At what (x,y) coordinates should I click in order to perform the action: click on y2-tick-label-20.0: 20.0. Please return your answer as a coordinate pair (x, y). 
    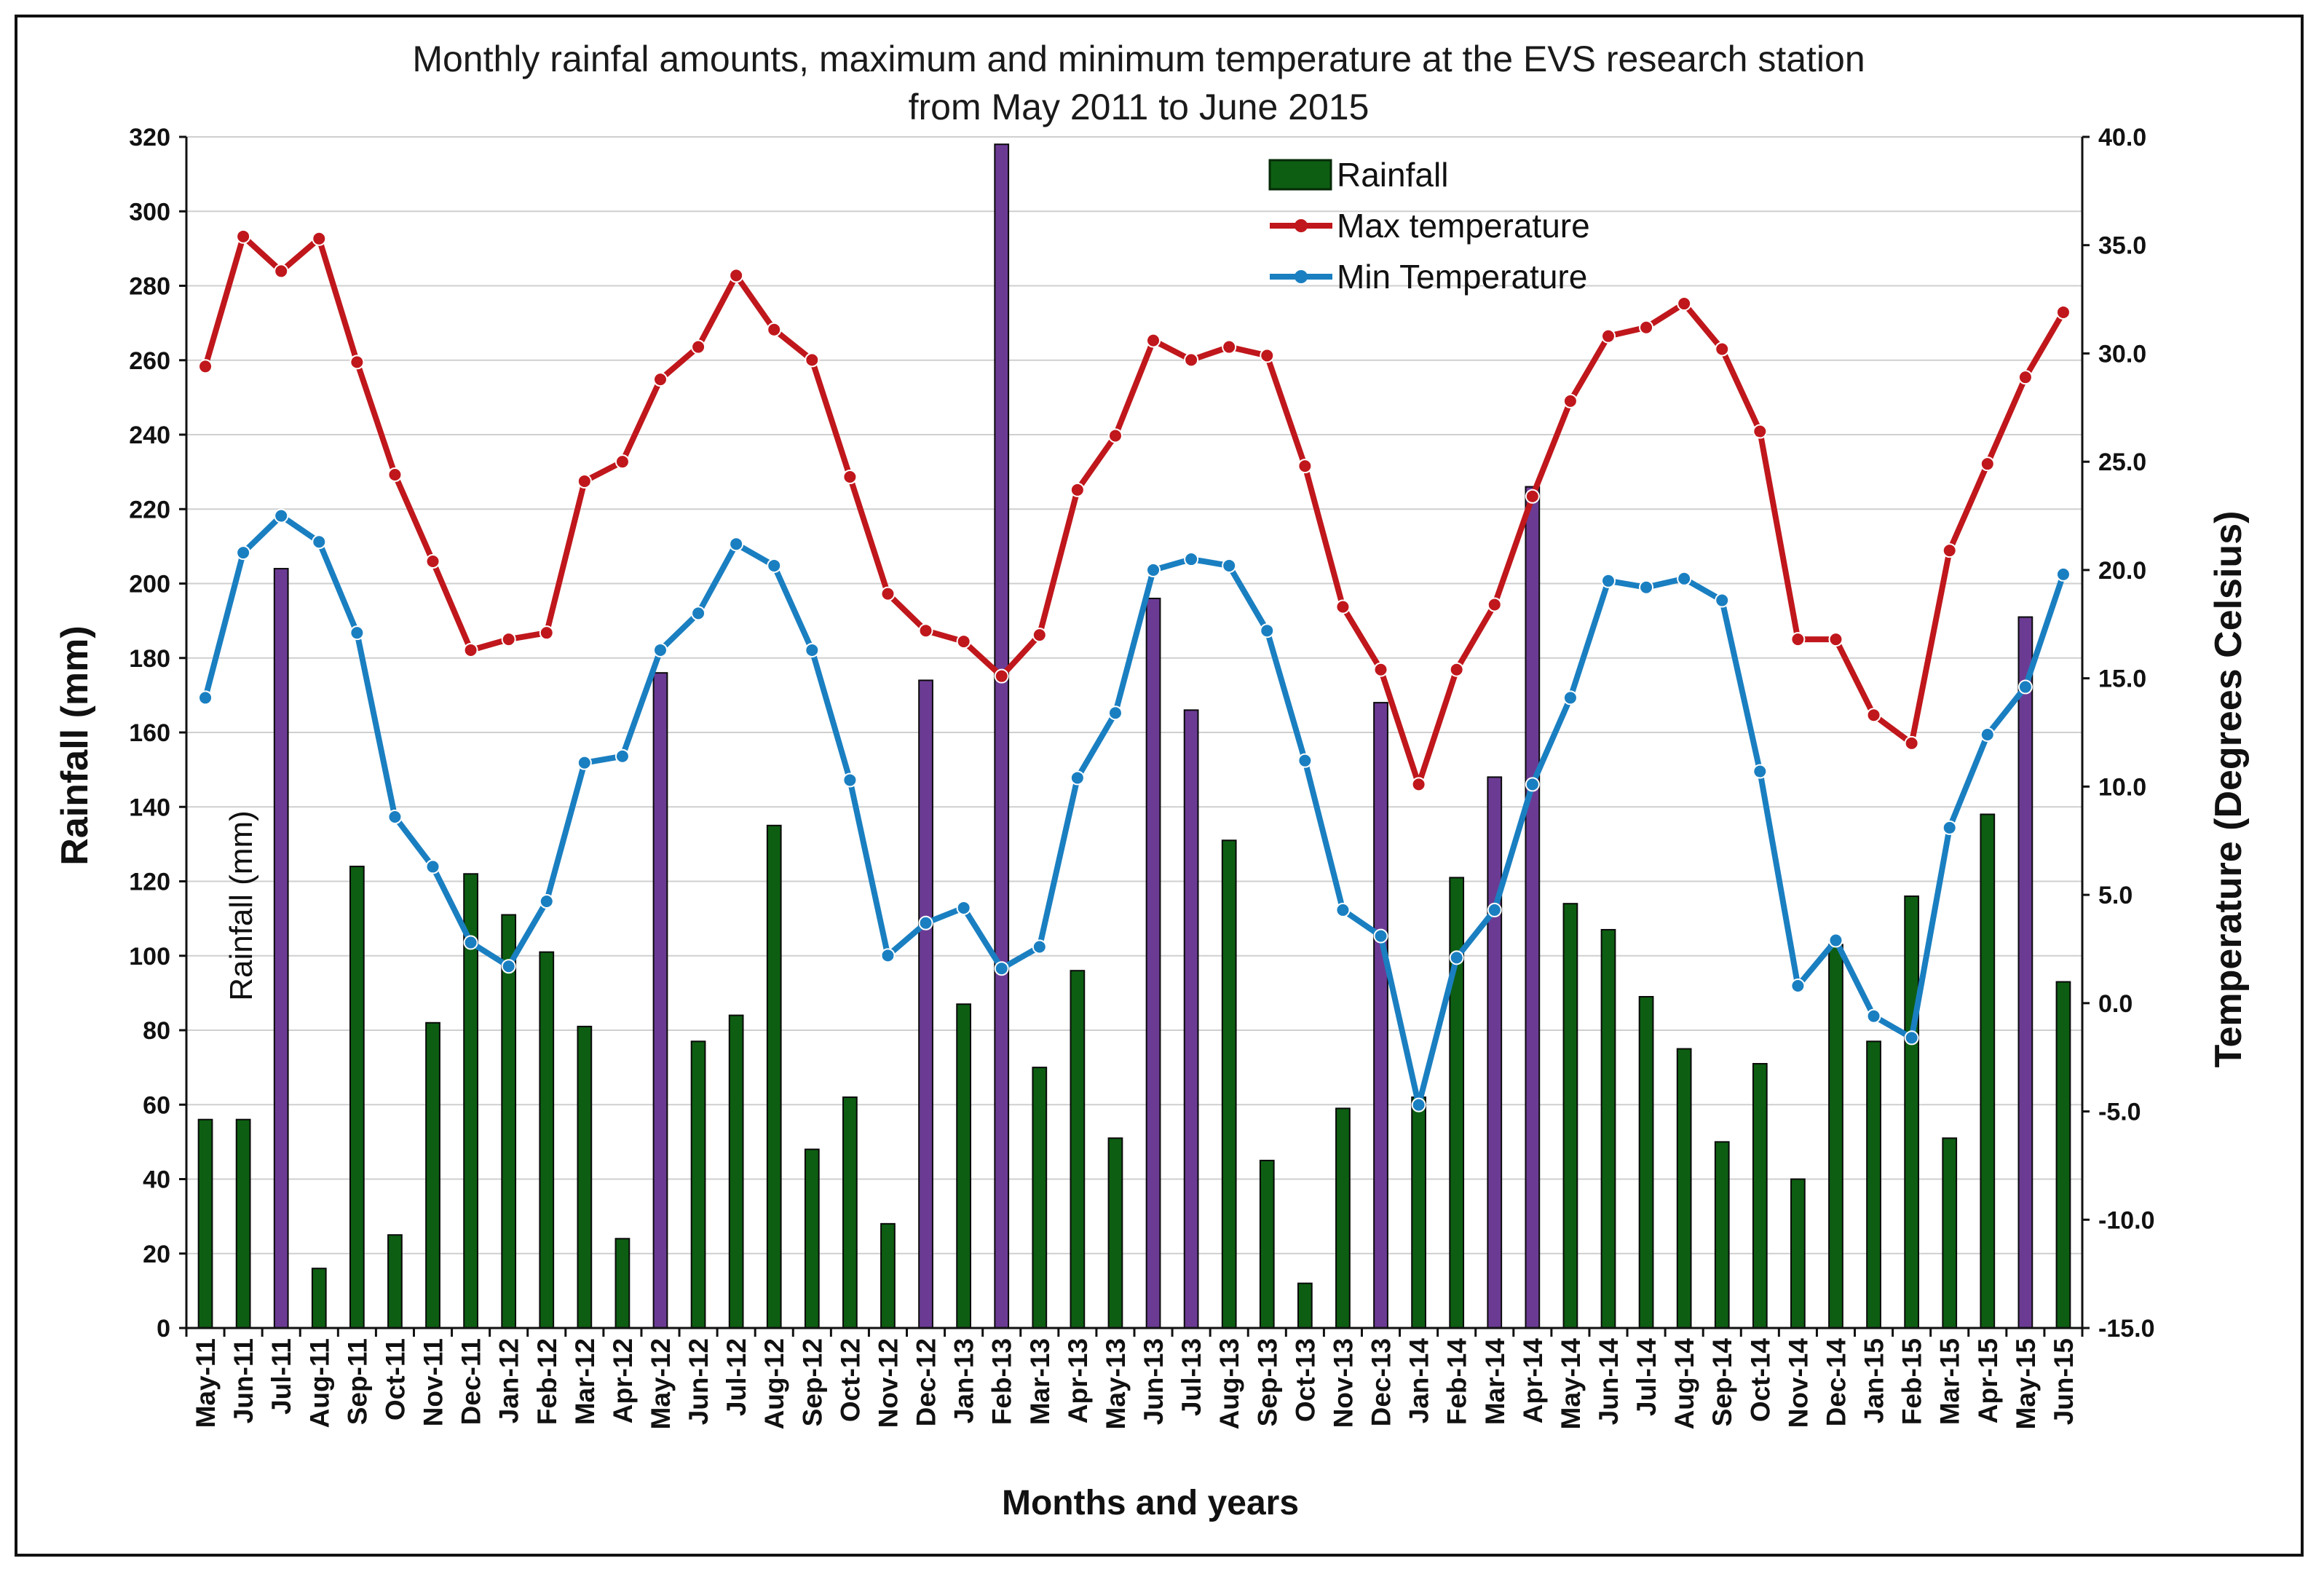
    Looking at the image, I should click on (2122, 571).